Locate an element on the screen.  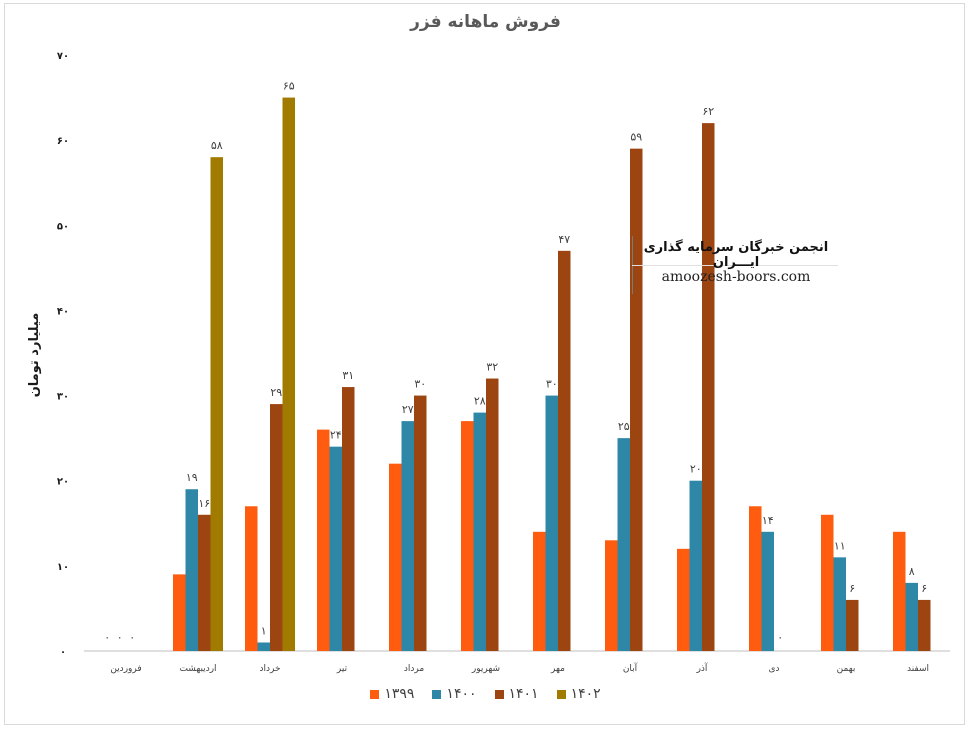
legend-label: ۱۴۰۰ is located at coordinates (461, 694).